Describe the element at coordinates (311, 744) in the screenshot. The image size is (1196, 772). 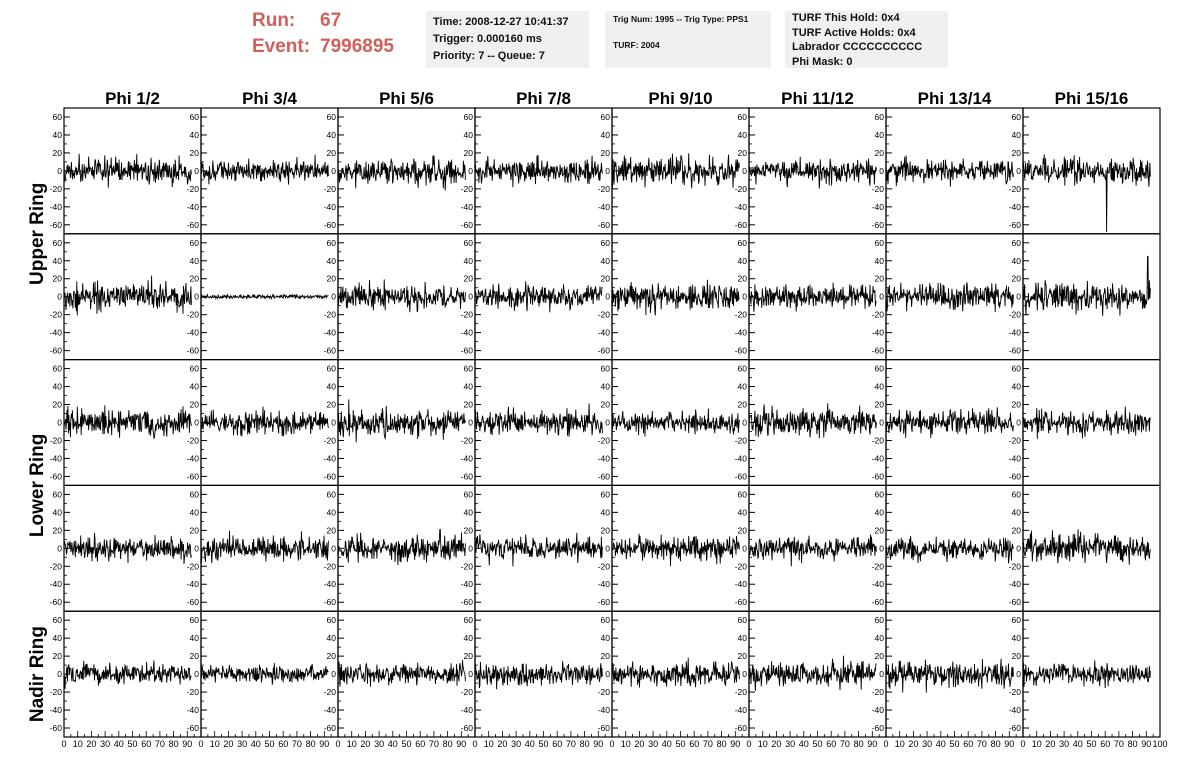
I see `xtick-label-c2-8: 80` at that location.